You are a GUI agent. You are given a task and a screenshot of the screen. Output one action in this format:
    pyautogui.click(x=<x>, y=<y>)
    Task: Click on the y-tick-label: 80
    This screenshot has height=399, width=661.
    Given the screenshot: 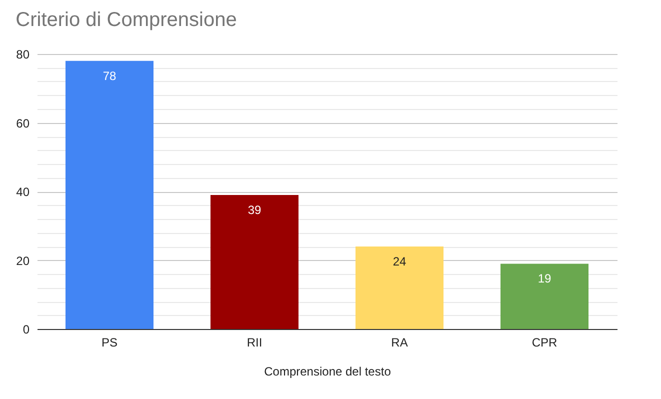 What is the action you would take?
    pyautogui.click(x=23, y=55)
    